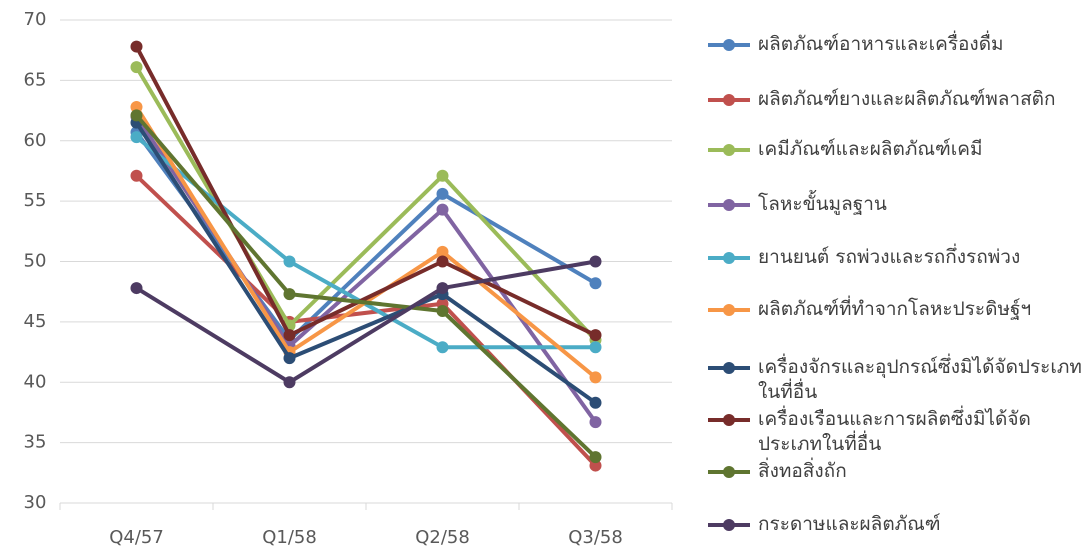 The height and width of the screenshot is (554, 1087). I want to click on y-tick-label: 55, so click(35, 200).